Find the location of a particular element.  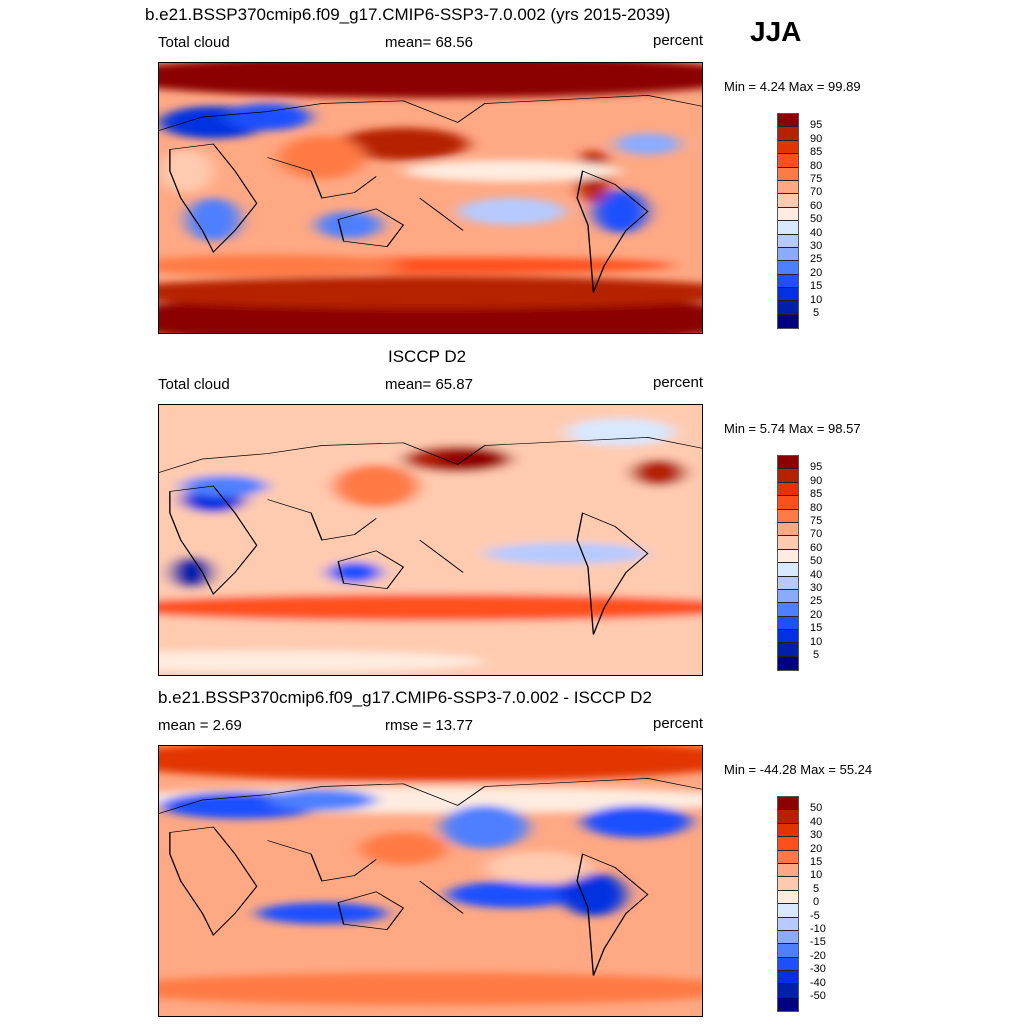

colorbar-tick-label: -15 is located at coordinates (818, 942).